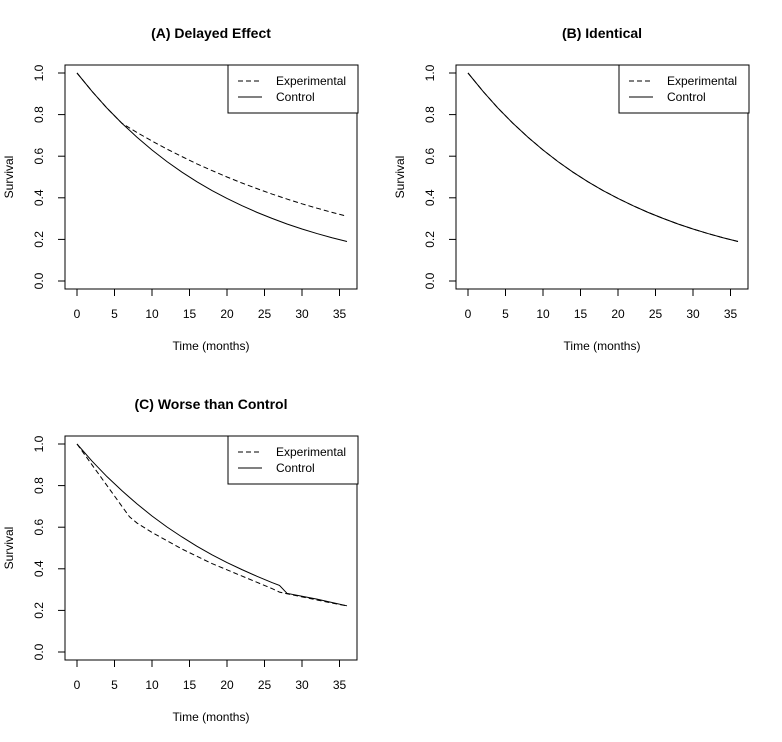 This screenshot has height=742, width=782. What do you see at coordinates (602, 33) in the screenshot?
I see `chart-title: (B) Identical` at bounding box center [602, 33].